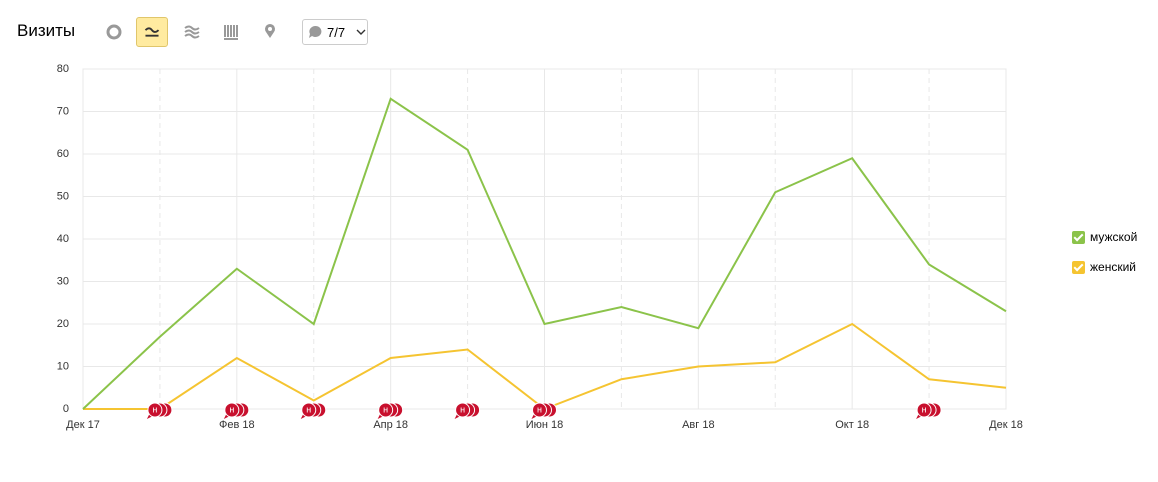 The height and width of the screenshot is (482, 1158). I want to click on y-tick-label: 0, so click(66, 409).